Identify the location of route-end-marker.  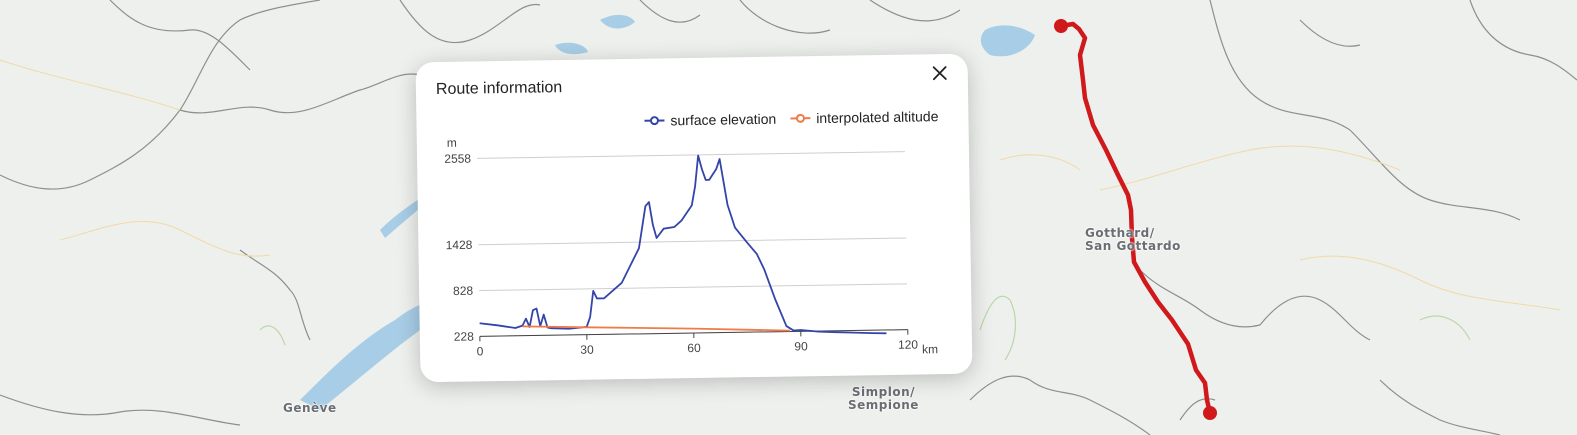
(1210, 413).